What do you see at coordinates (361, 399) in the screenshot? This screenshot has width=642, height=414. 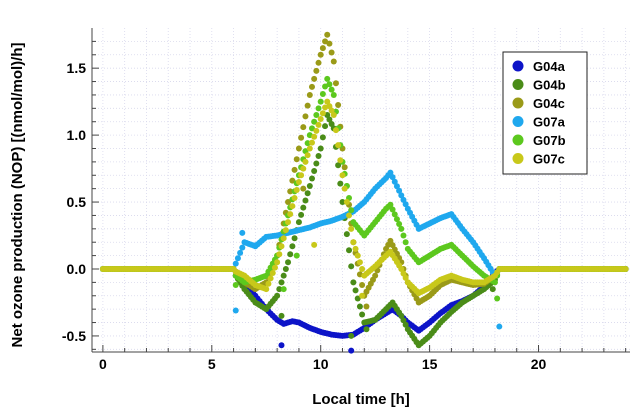 I see `x-axis-label: Local time [h]` at bounding box center [361, 399].